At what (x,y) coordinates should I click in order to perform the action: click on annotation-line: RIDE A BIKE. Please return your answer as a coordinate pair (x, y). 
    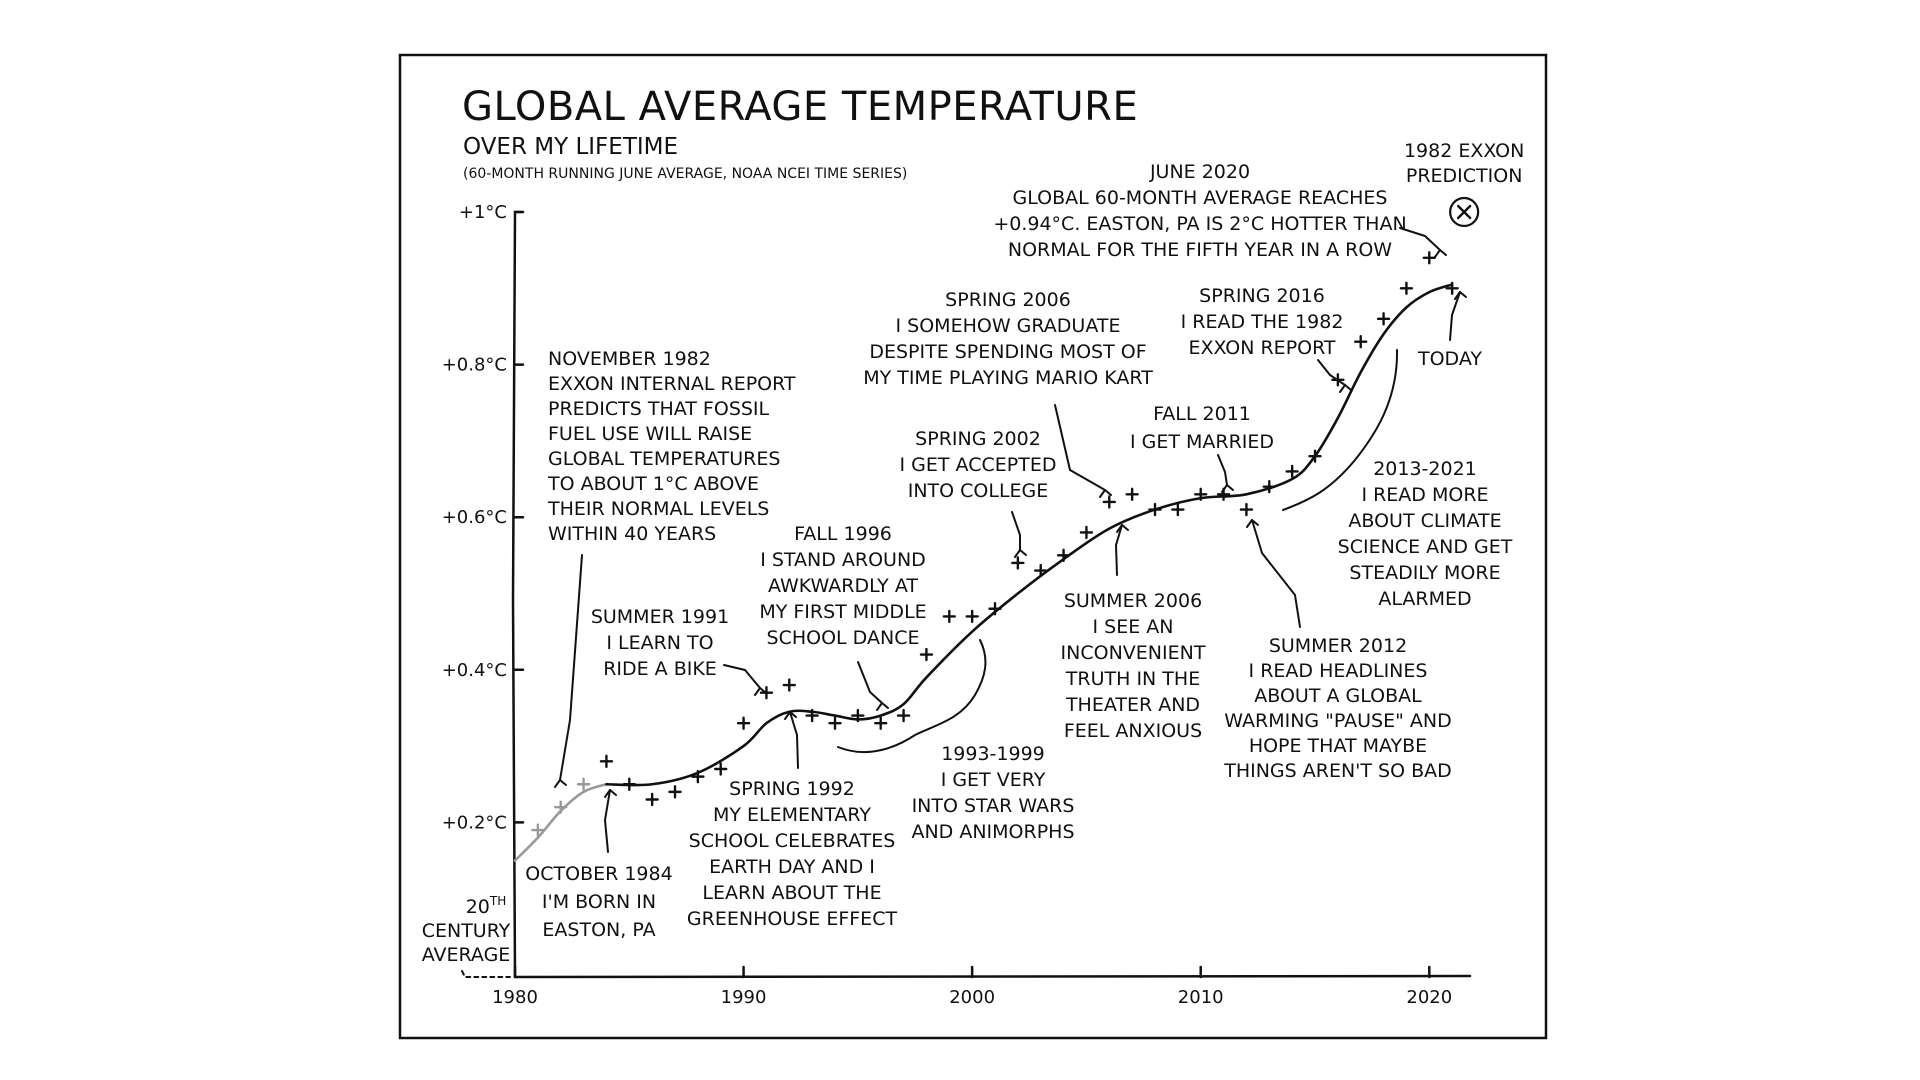
    Looking at the image, I should click on (660, 669).